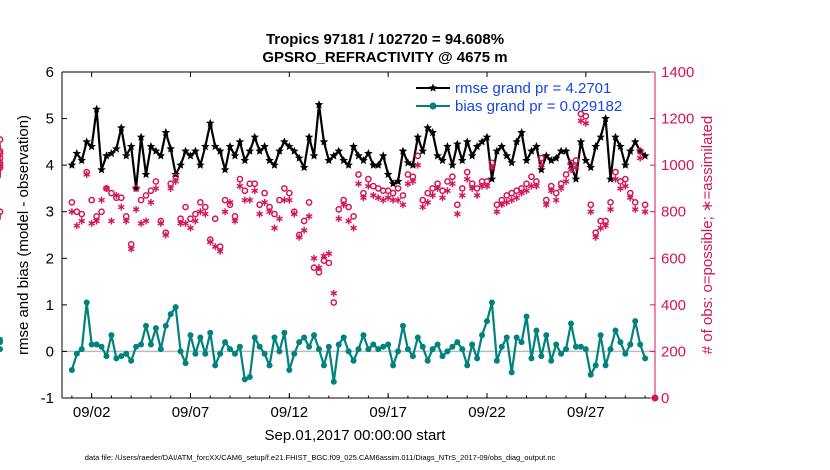 The width and height of the screenshot is (830, 470). What do you see at coordinates (50, 305) in the screenshot?
I see `y-tick-label: 1` at bounding box center [50, 305].